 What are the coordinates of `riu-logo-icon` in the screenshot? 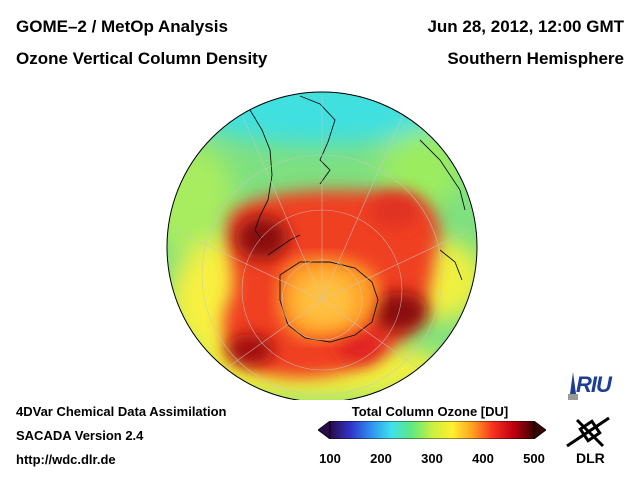 It's located at (573, 386).